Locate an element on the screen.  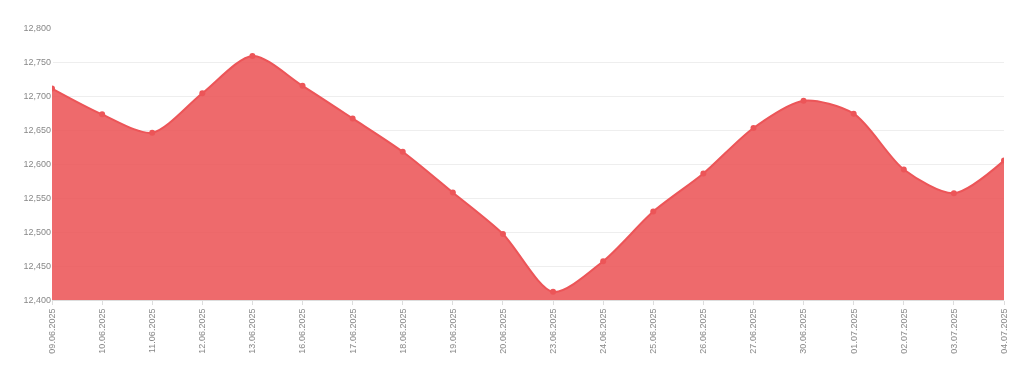
x-tick-label: 01.07.2025 is located at coordinates (853, 331).